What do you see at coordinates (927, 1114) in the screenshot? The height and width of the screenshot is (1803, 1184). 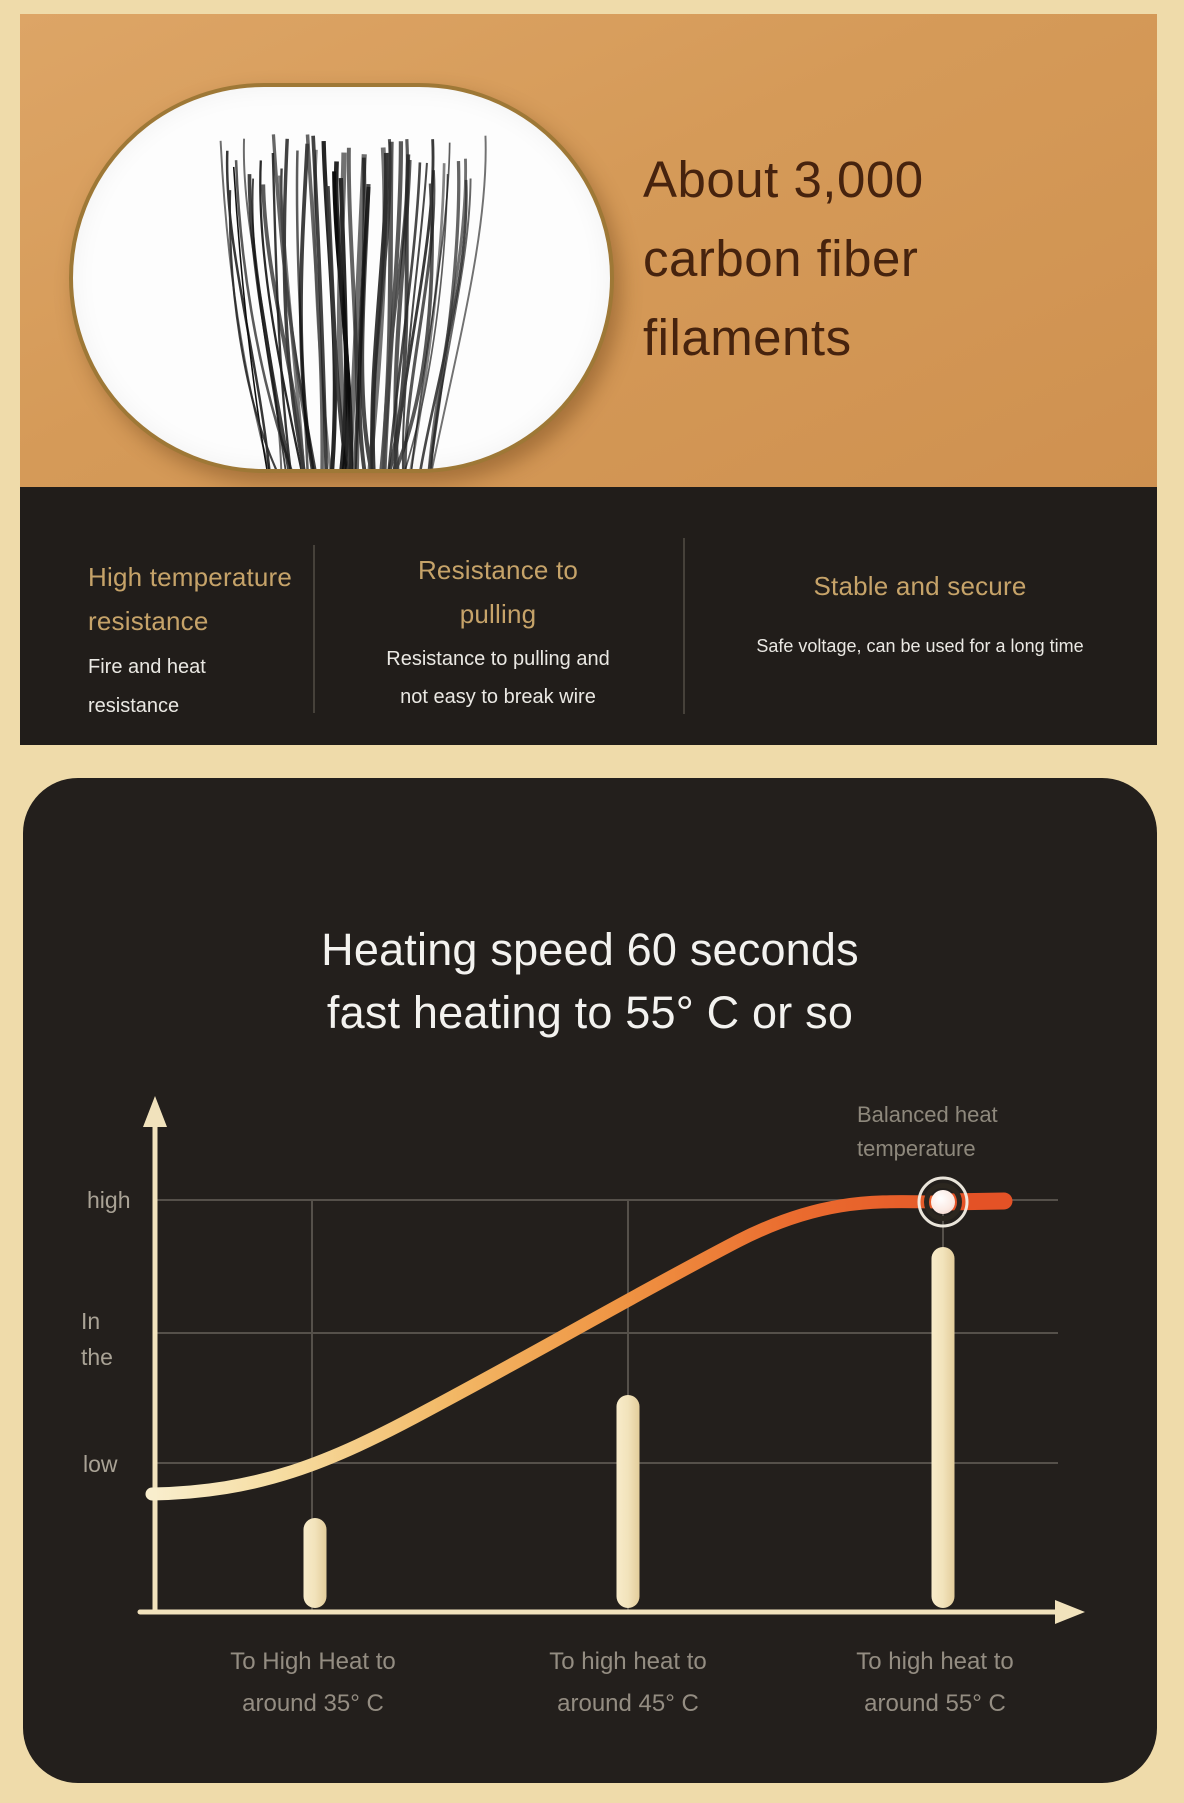 I see `annotation-line1: Balanced heat` at bounding box center [927, 1114].